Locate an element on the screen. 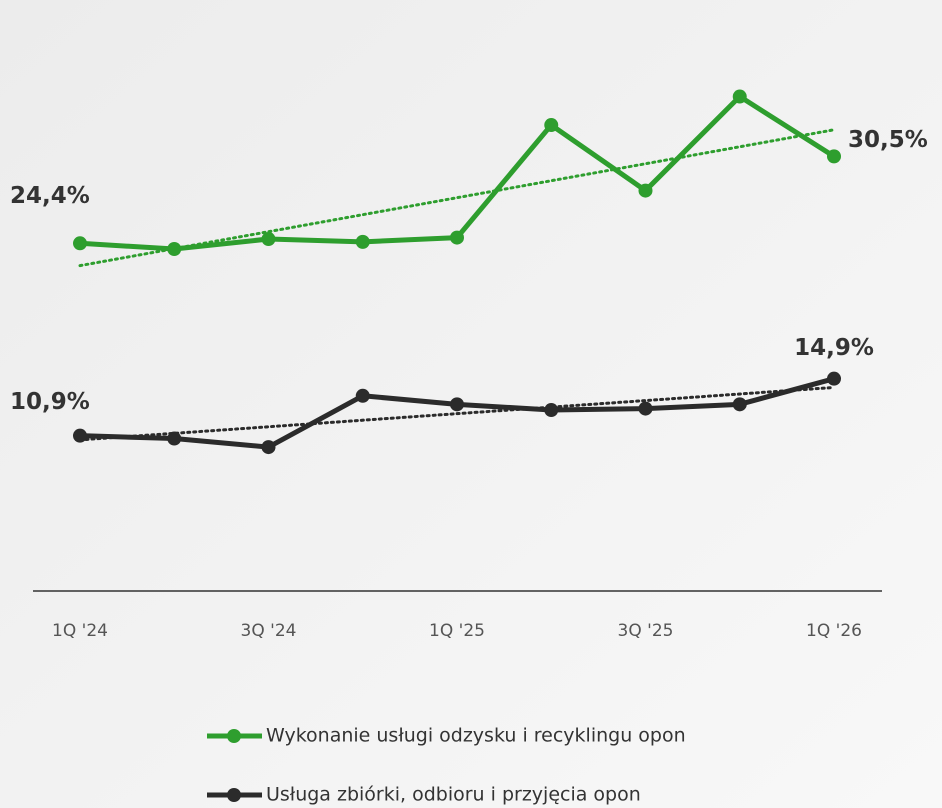 The image size is (942, 808). value-label: 14,9% is located at coordinates (834, 348).